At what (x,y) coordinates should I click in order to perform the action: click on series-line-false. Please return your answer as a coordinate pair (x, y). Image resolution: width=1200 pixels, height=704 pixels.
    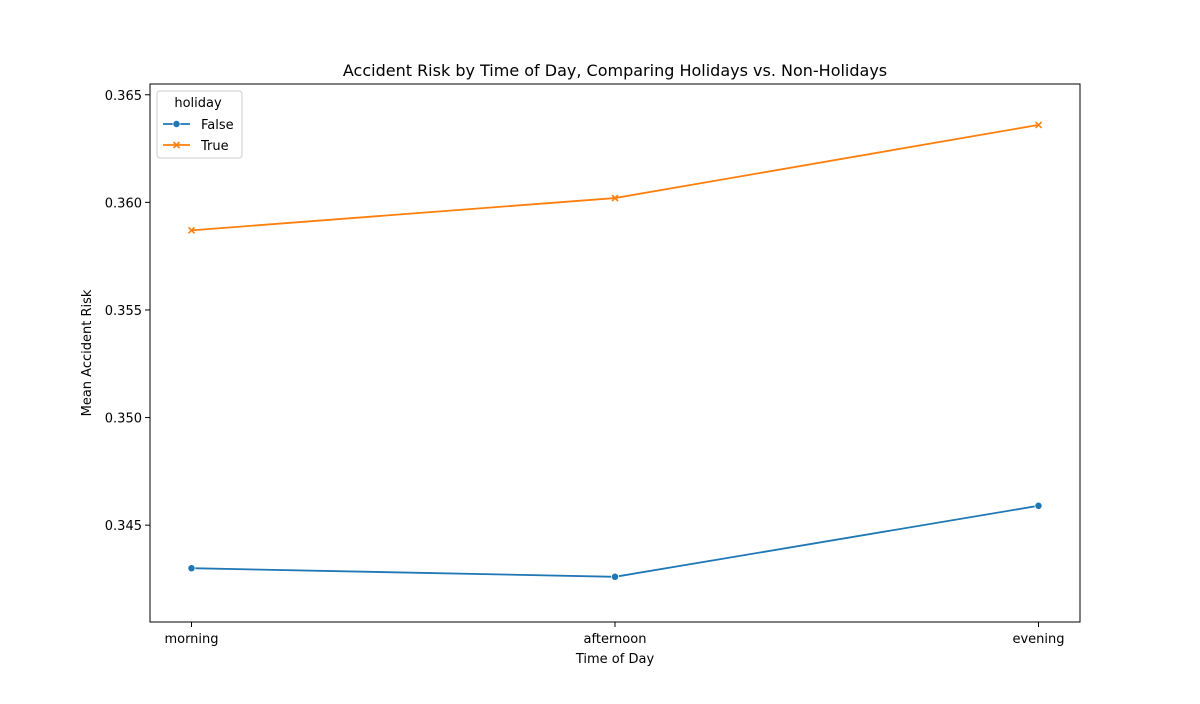
    Looking at the image, I should click on (615, 541).